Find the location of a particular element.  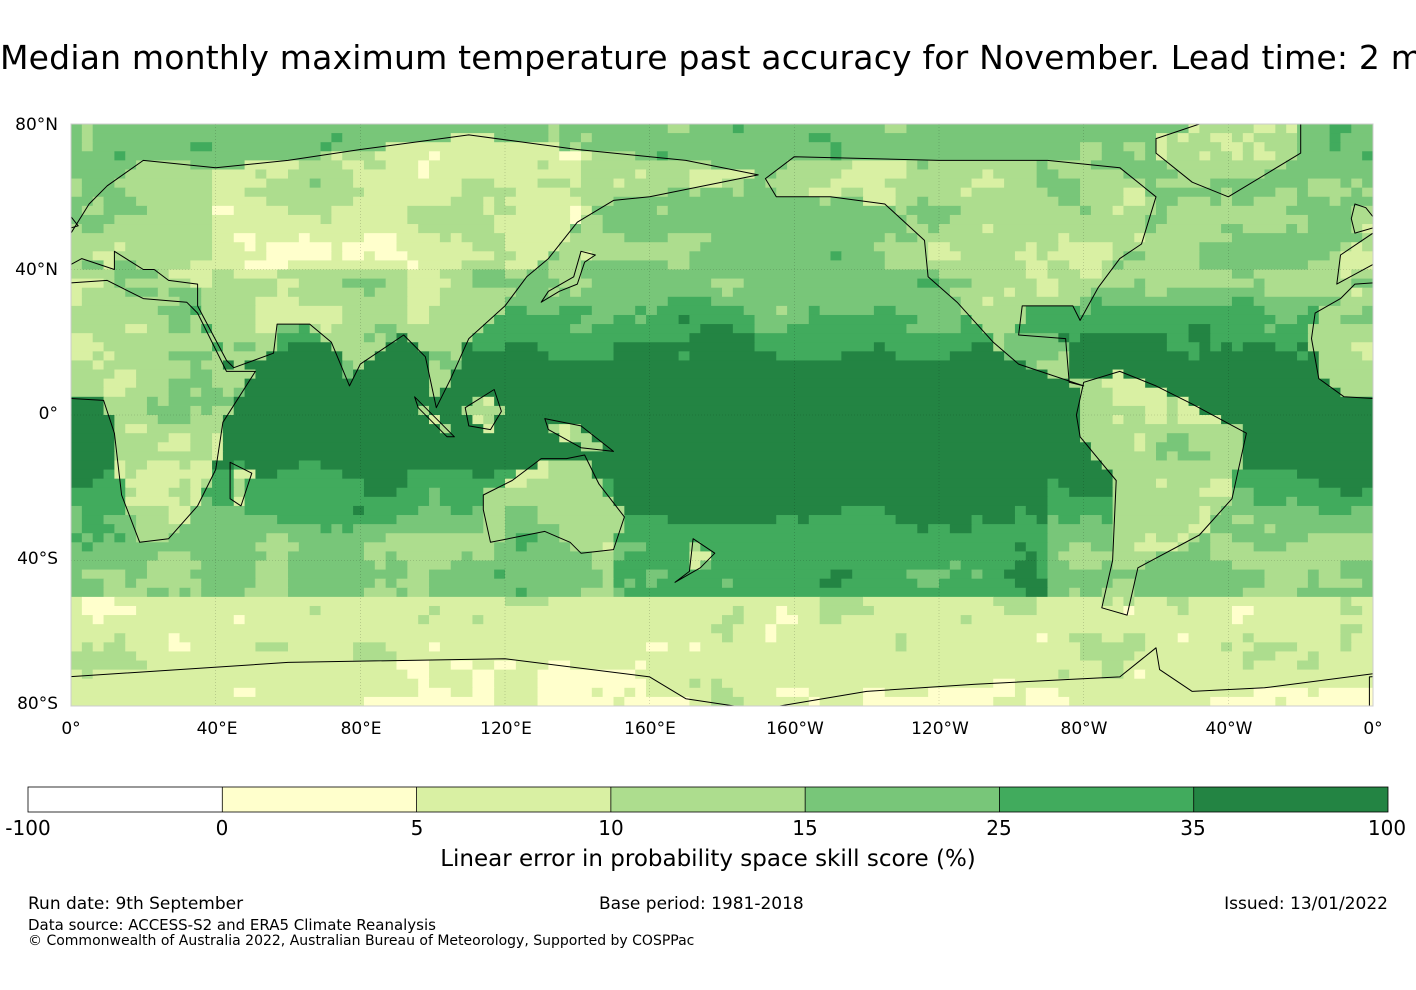

colorbar-tick: 35 is located at coordinates (1193, 828).